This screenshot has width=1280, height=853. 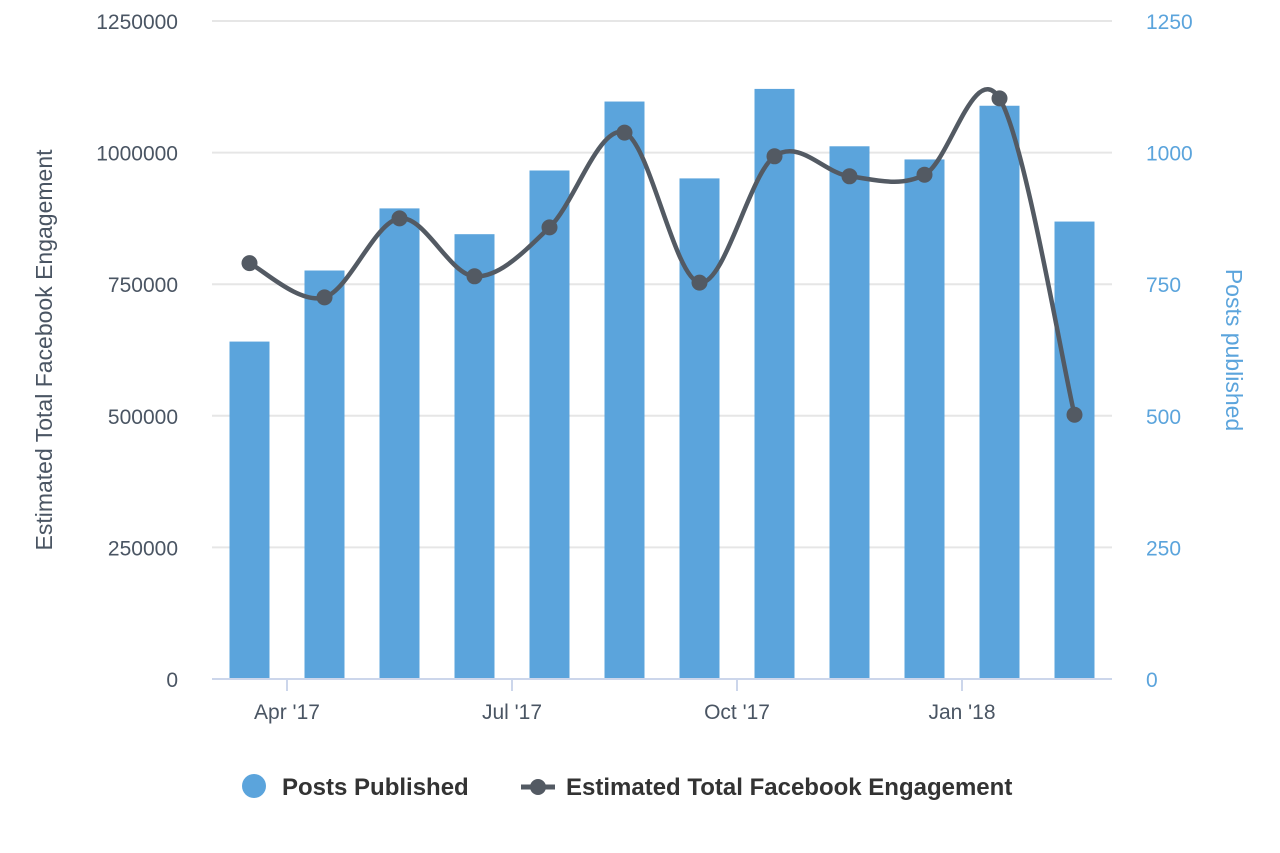 I want to click on legend-item-engagement: Estimated Total Facebook Engagement, so click(x=766, y=787).